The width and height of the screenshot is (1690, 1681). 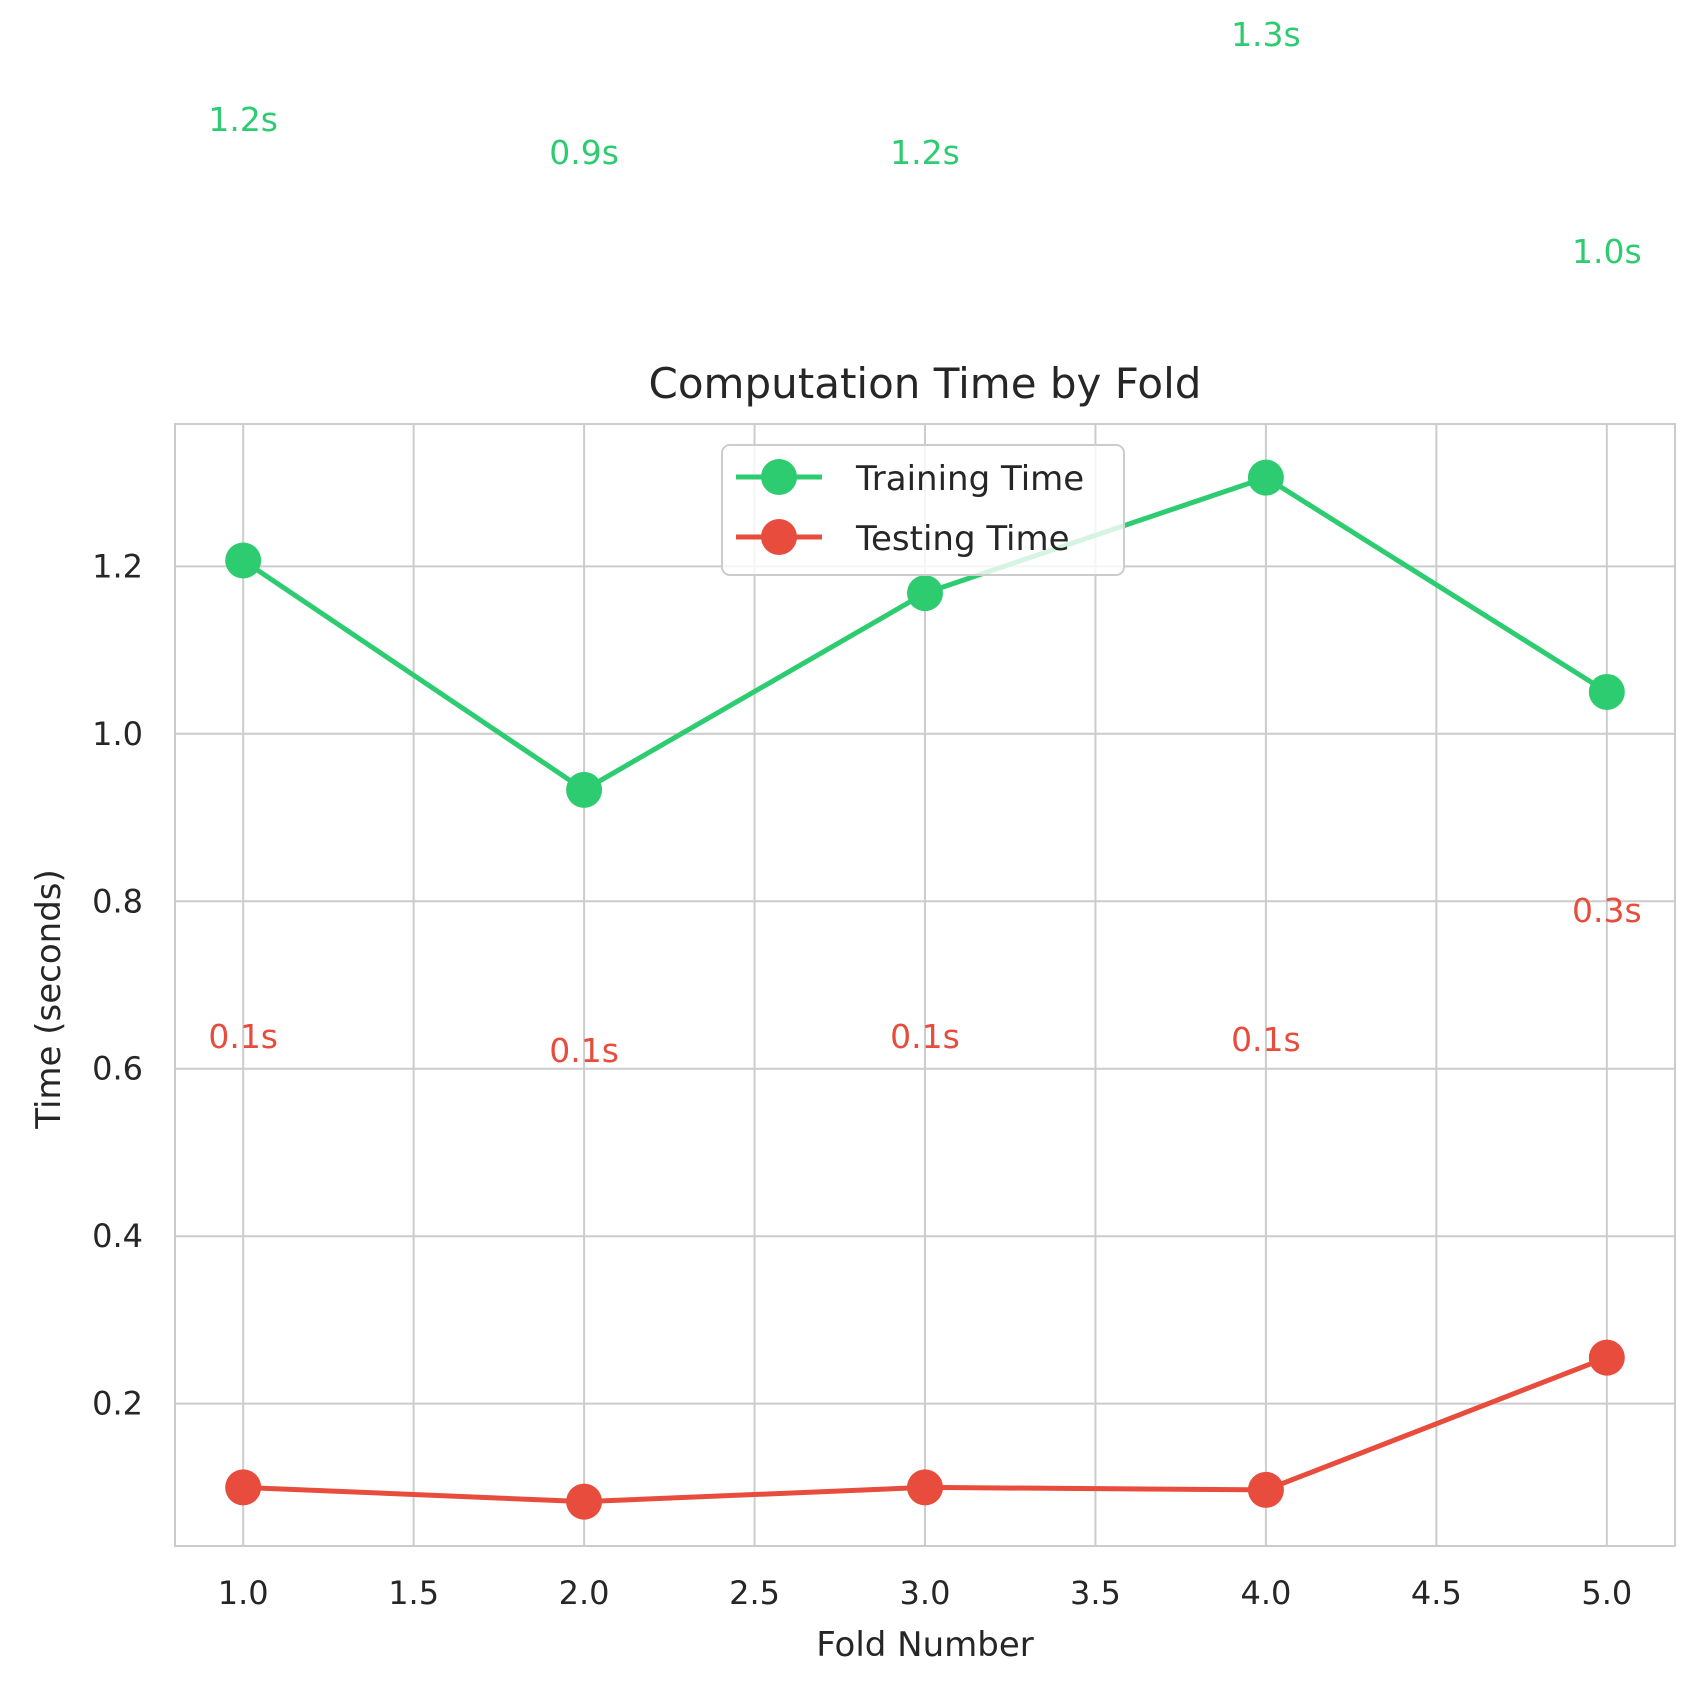 I want to click on training-time-data-label: 0.9s, so click(x=584, y=152).